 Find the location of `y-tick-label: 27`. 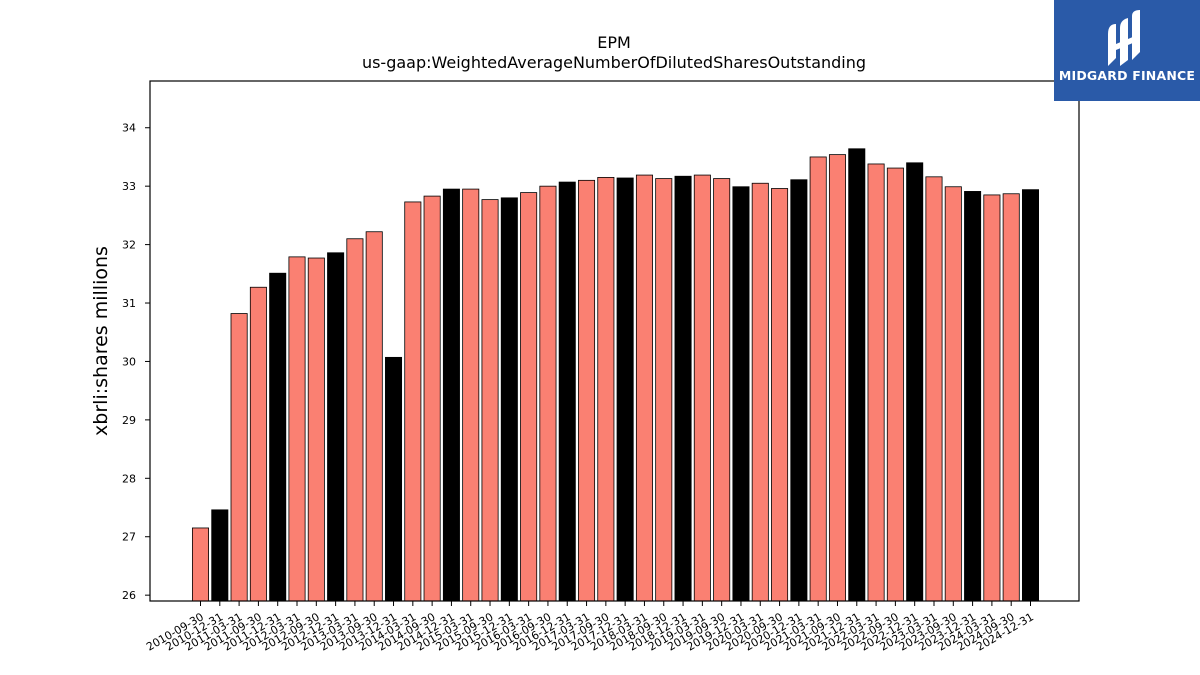

y-tick-label: 27 is located at coordinates (129, 537).